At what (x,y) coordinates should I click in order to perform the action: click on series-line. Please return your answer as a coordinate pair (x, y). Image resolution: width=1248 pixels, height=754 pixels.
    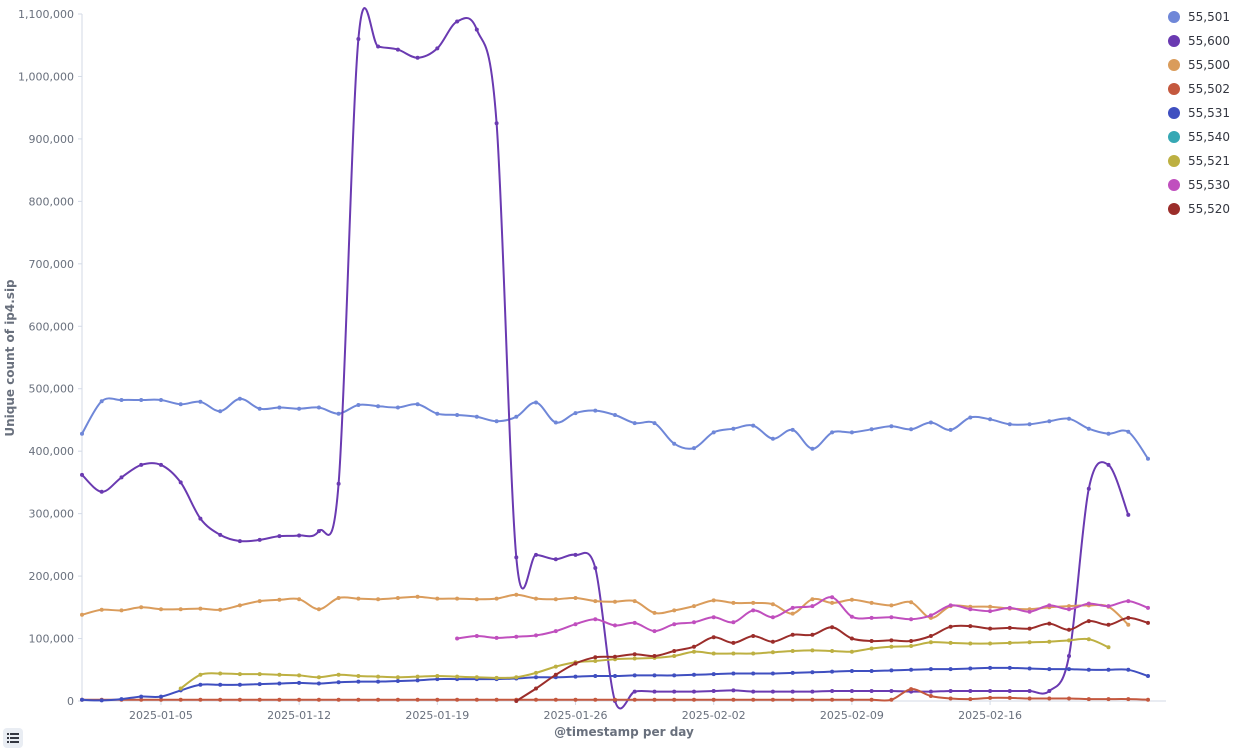
    Looking at the image, I should click on (644, 663).